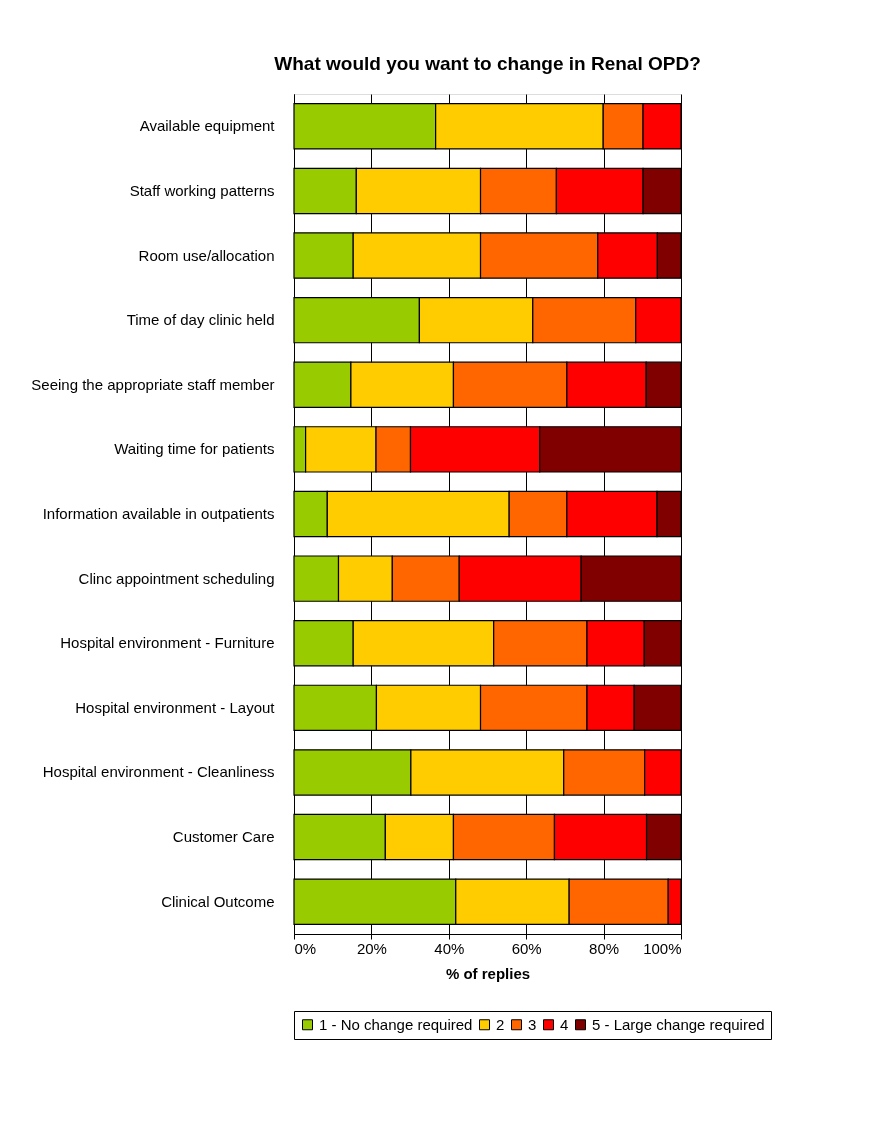  I want to click on chart-title: What would you want to change in Renal OPD?, so click(487, 63).